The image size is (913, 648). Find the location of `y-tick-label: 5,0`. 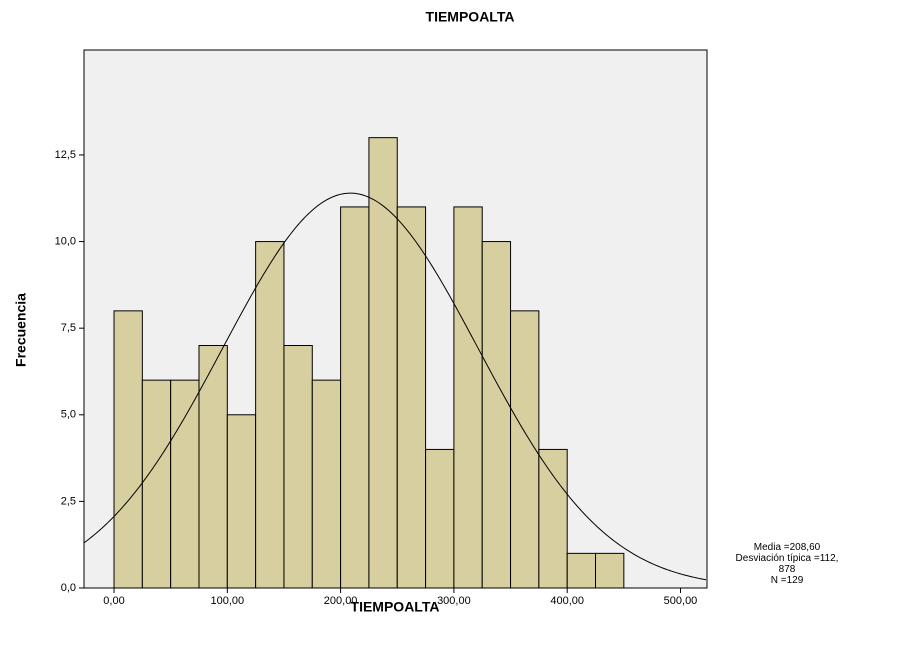

y-tick-label: 5,0 is located at coordinates (68, 415).